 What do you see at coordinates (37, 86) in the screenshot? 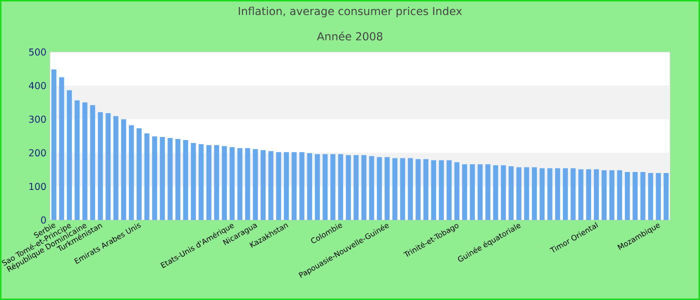
I see `y-tick-label: 400` at bounding box center [37, 86].